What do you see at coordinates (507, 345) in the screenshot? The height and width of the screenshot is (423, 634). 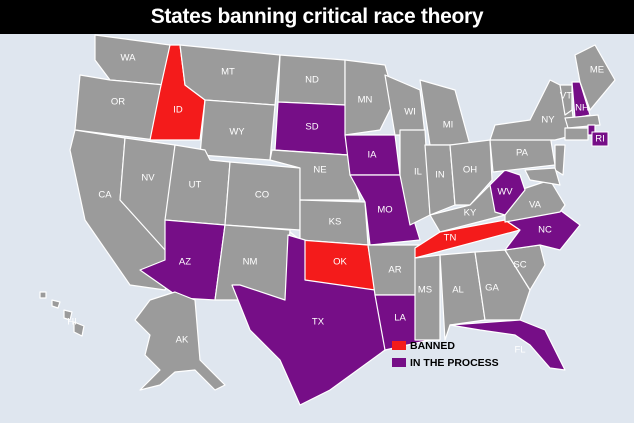 I see `state-fl` at bounding box center [507, 345].